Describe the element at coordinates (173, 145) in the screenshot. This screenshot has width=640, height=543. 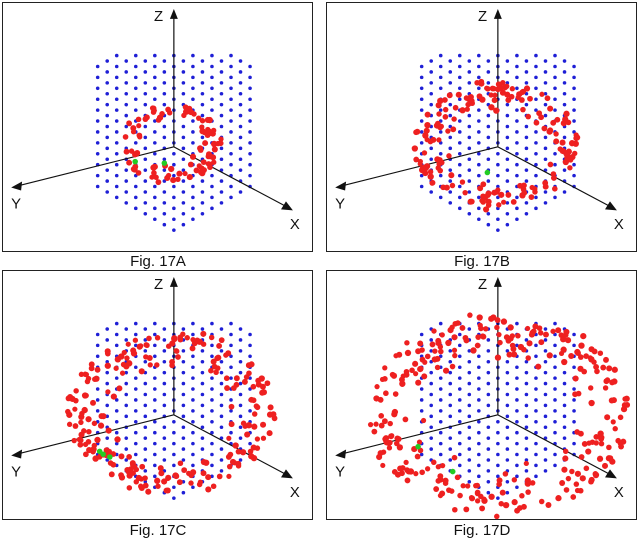
I see `sphere-points` at that location.